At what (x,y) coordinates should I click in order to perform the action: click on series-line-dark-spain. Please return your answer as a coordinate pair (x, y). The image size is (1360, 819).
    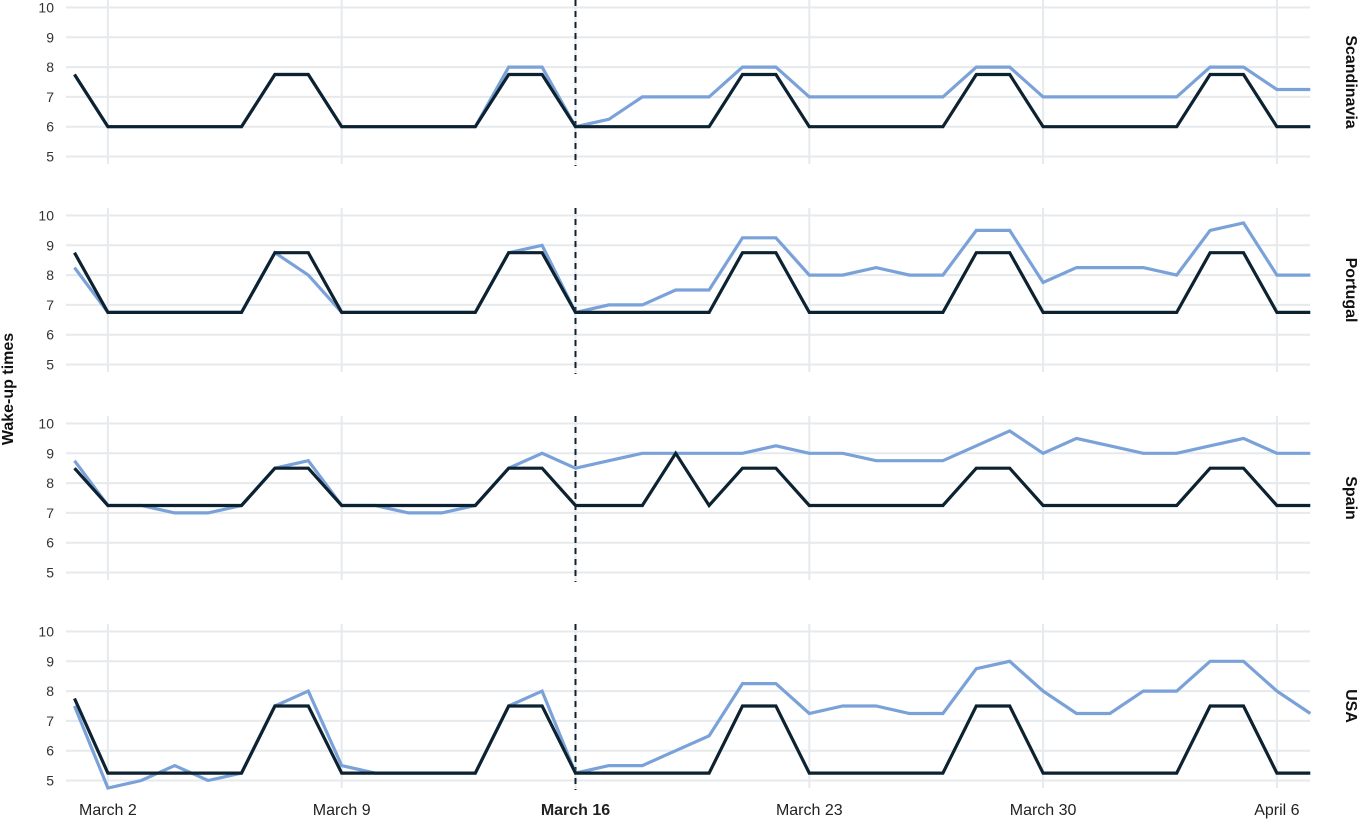
    Looking at the image, I should click on (692, 479).